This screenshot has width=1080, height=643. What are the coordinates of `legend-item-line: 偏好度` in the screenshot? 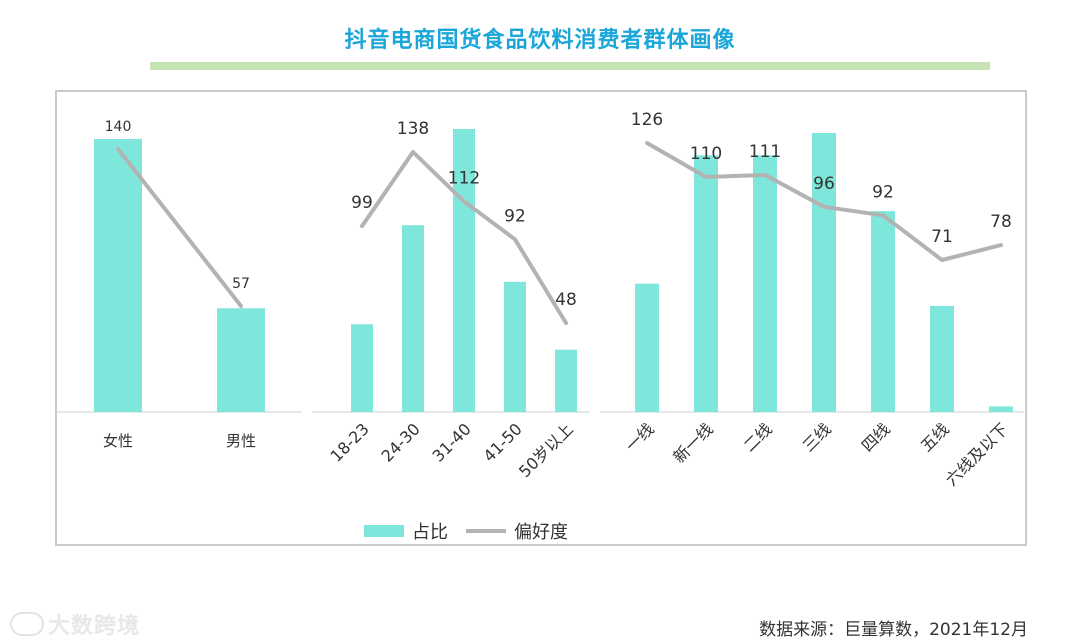 It's located at (517, 531).